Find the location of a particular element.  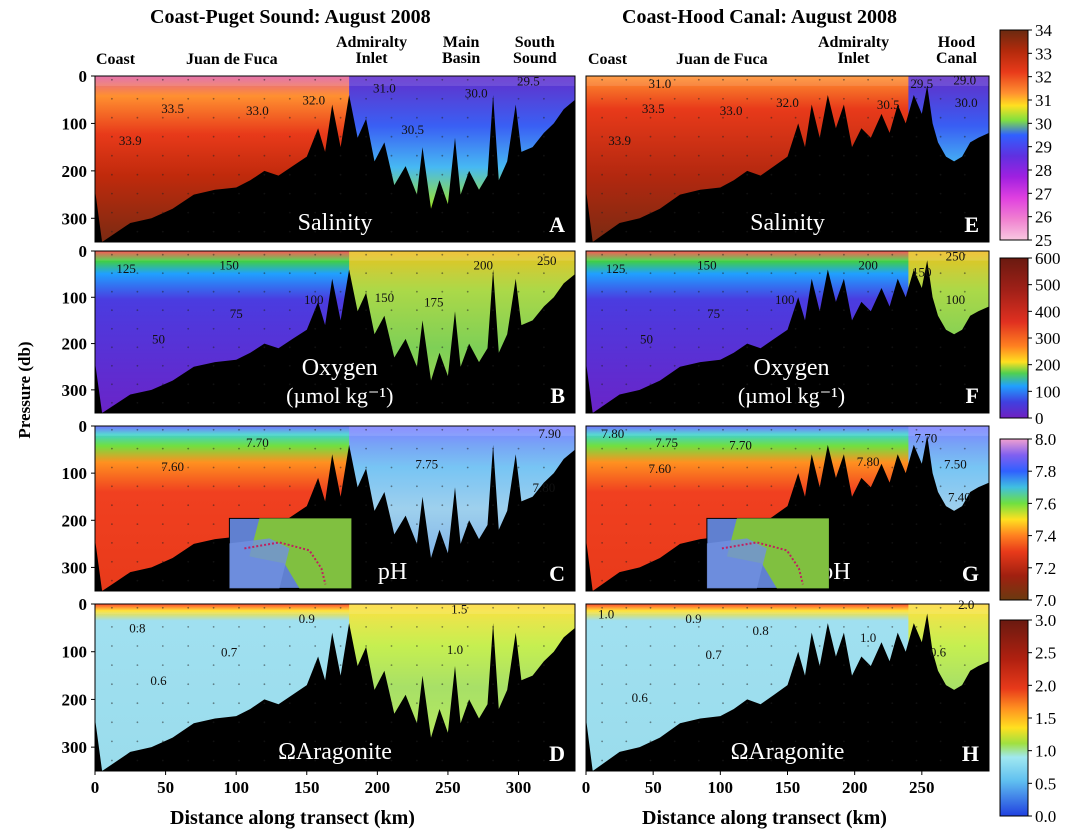

panel-letter-G: G is located at coordinates (970, 573).